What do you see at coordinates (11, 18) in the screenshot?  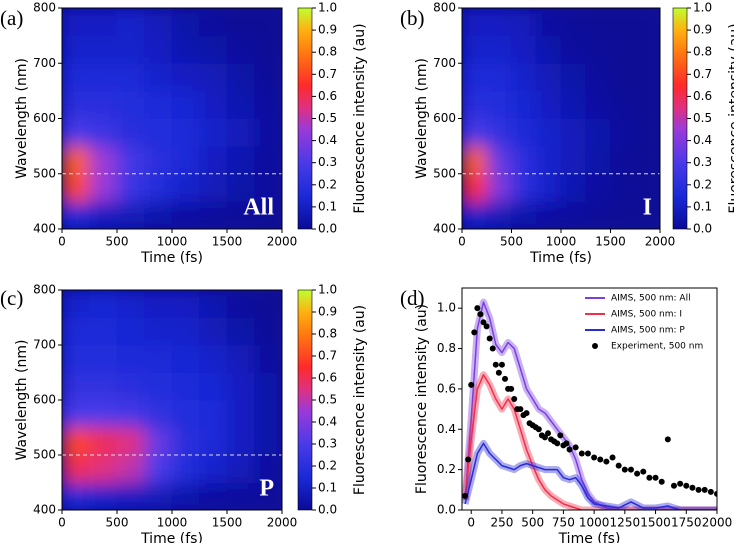 I see `panel-label: (a)` at bounding box center [11, 18].